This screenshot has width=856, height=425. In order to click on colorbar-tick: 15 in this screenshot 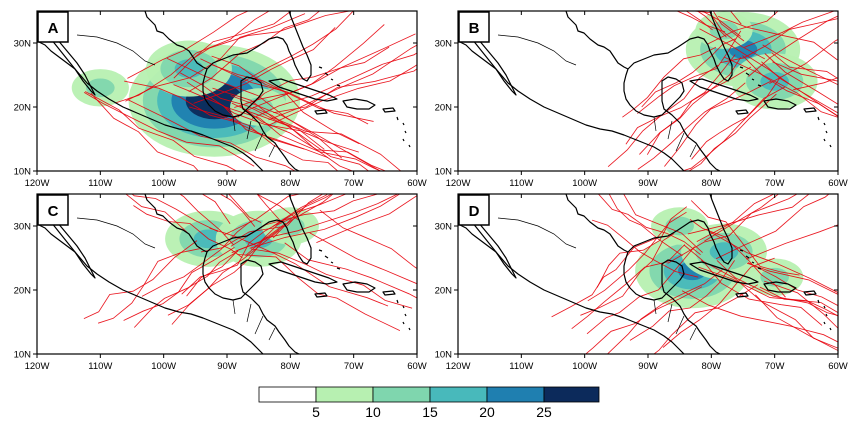, I will do `click(430, 412)`.